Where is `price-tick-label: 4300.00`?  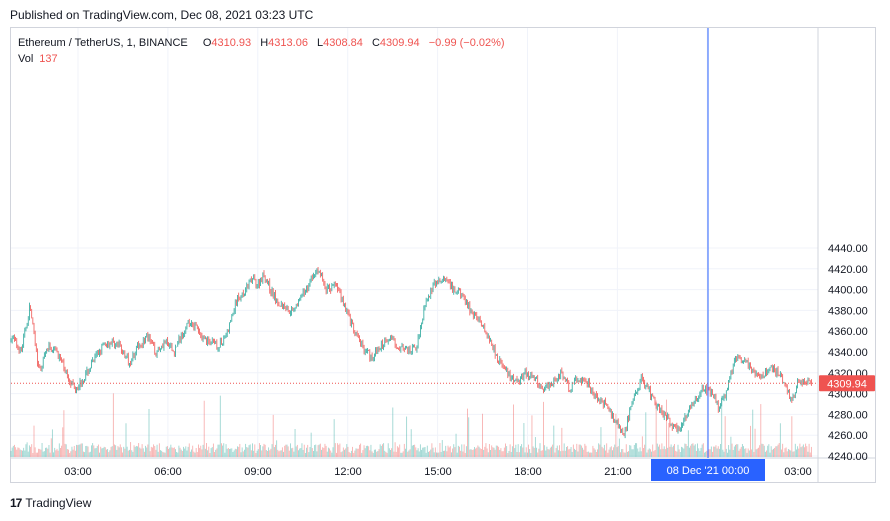
price-tick-label: 4300.00 is located at coordinates (848, 395).